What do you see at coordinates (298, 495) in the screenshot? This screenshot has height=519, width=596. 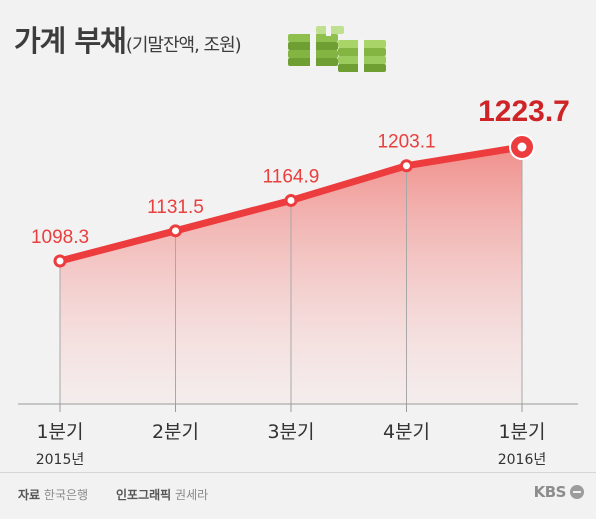 I see `footer: 자료 한국은행 인포그래픽 권세라 KBS` at bounding box center [298, 495].